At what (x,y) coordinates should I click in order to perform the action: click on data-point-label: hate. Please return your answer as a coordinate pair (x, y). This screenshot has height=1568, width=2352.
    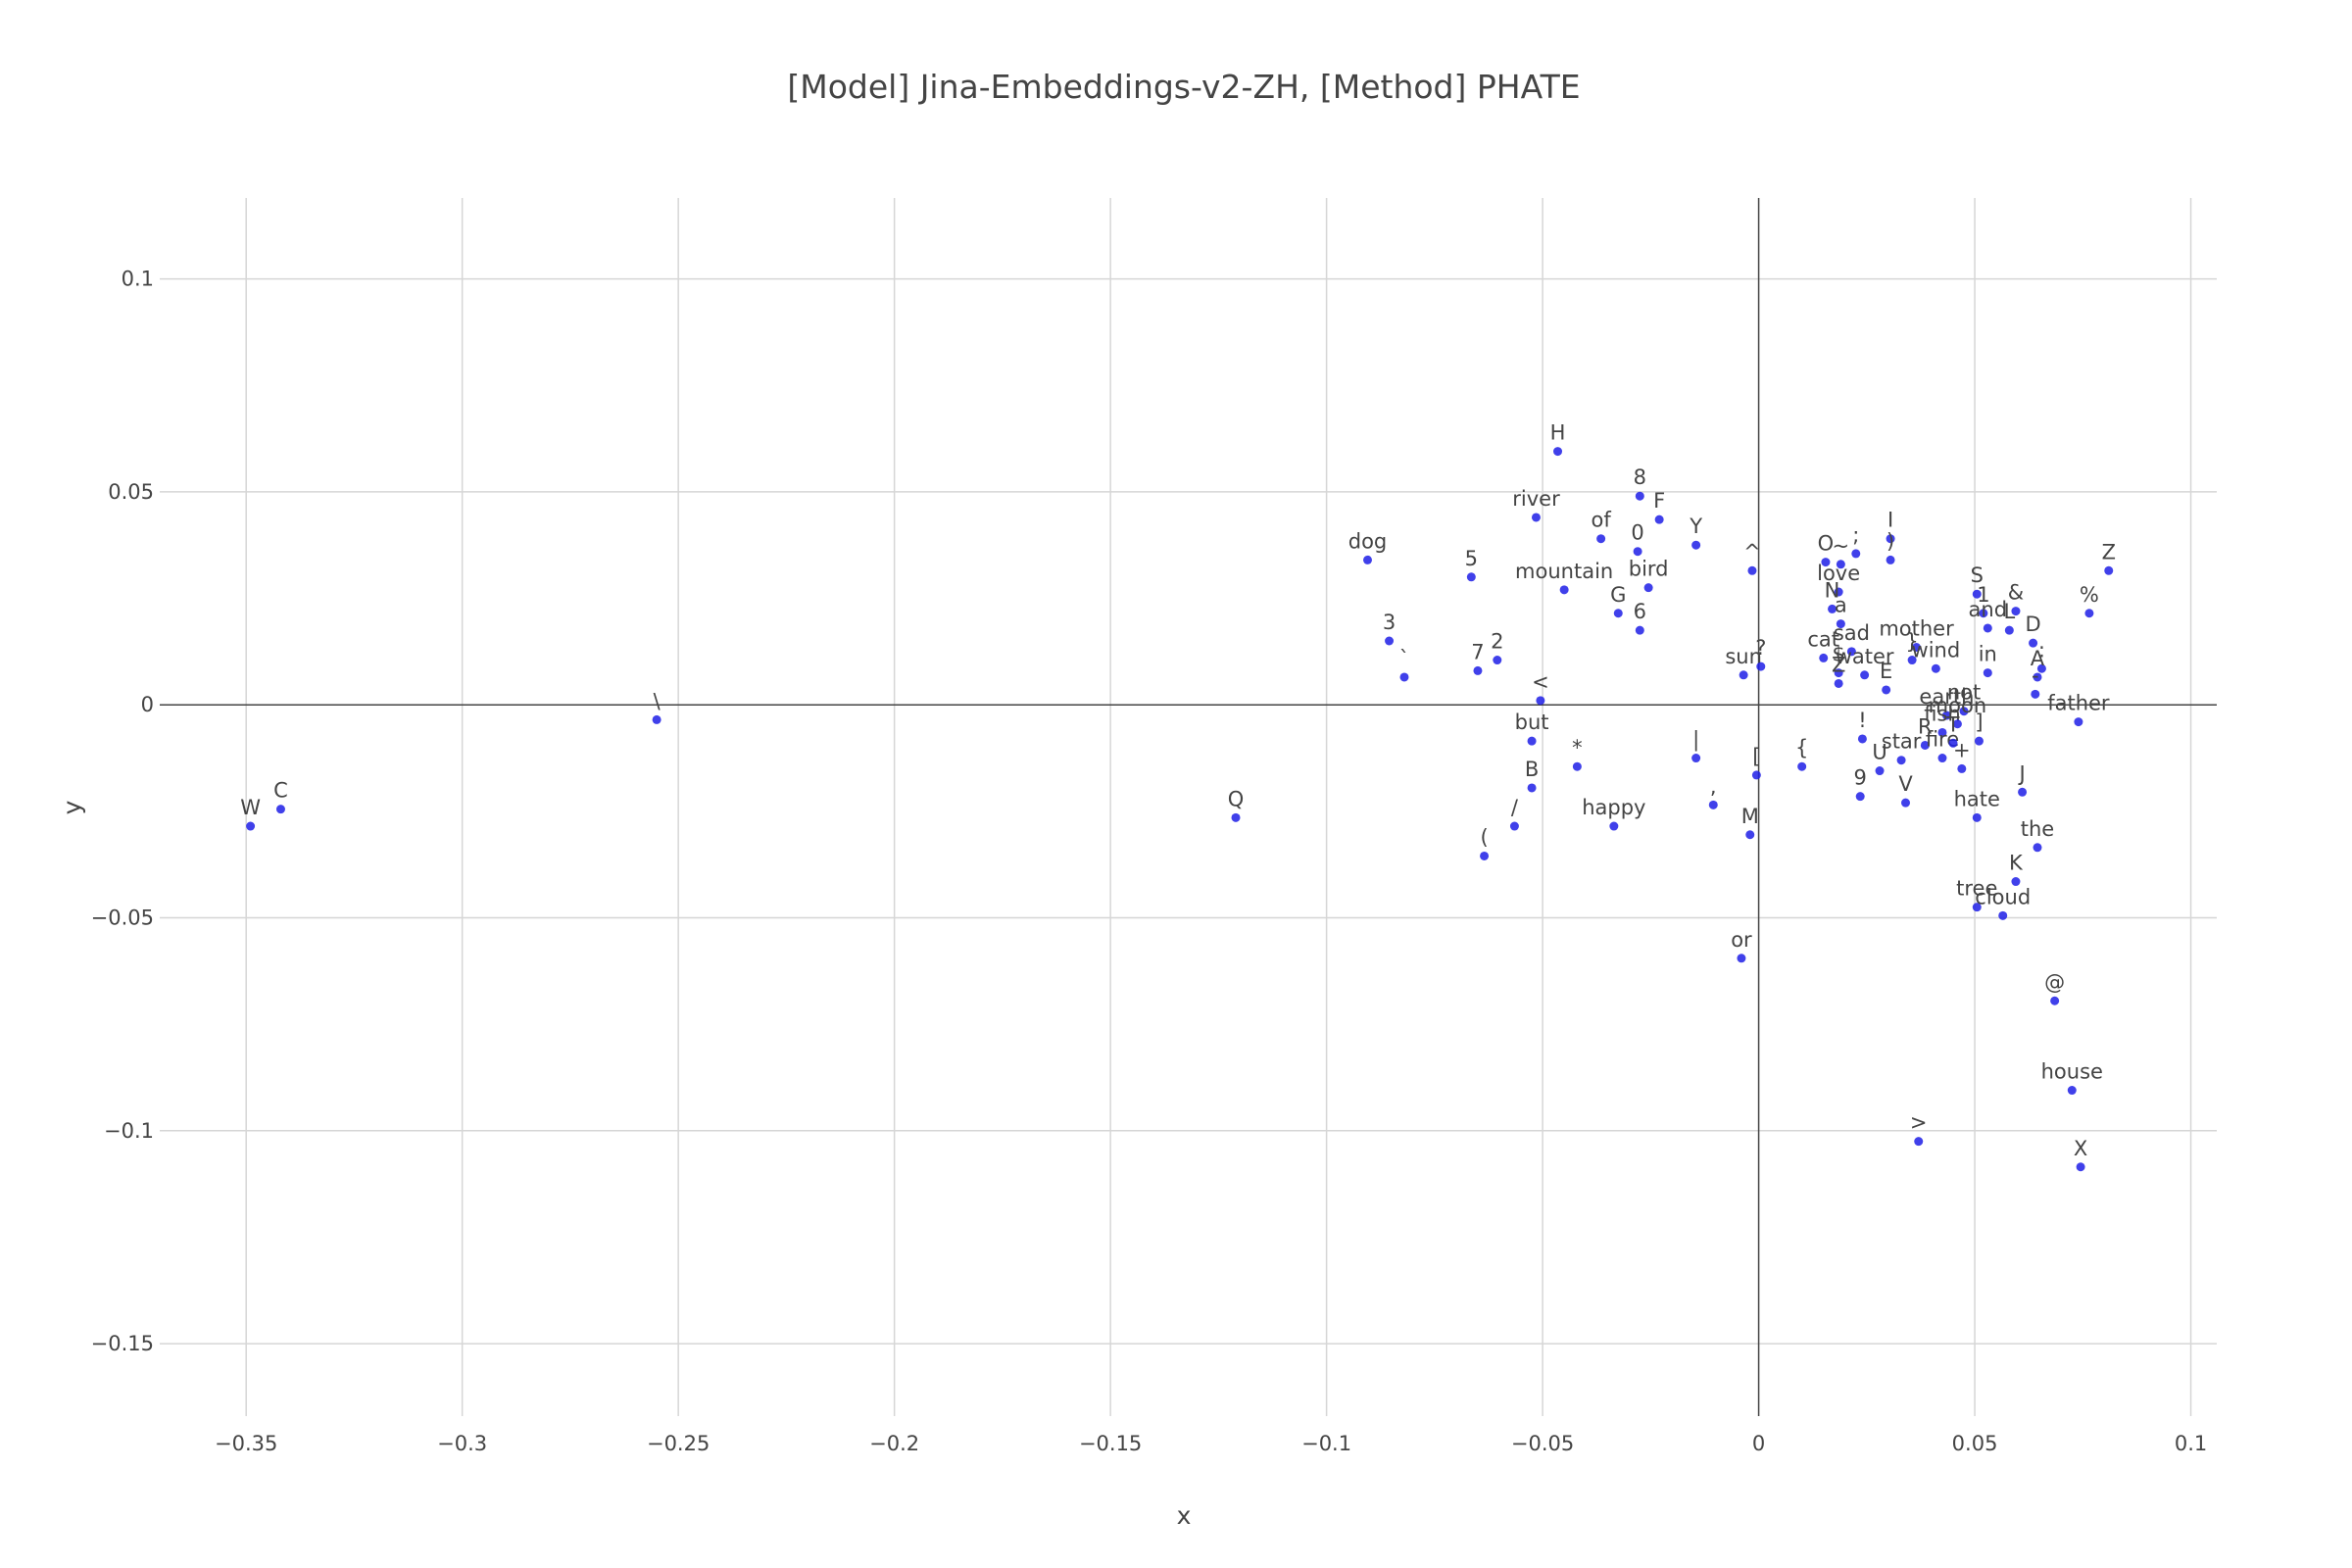
    Looking at the image, I should click on (1977, 798).